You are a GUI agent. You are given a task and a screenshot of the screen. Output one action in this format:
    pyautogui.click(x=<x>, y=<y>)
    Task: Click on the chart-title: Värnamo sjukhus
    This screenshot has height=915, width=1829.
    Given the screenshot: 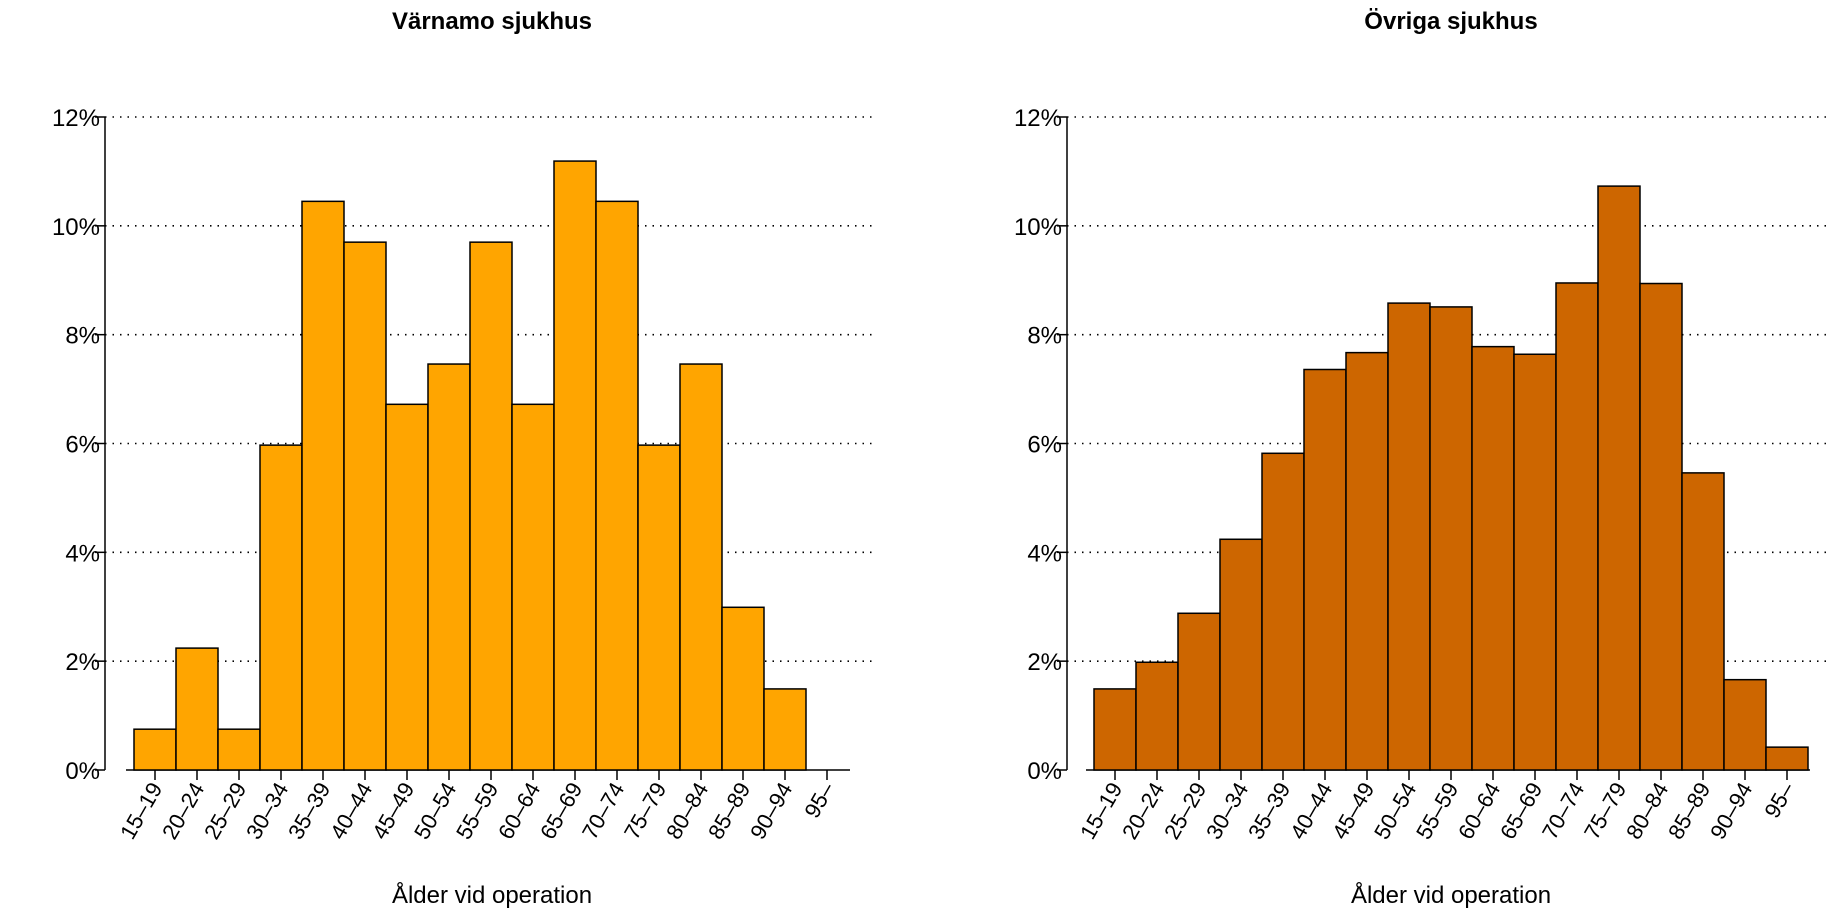 What is the action you would take?
    pyautogui.click(x=492, y=21)
    